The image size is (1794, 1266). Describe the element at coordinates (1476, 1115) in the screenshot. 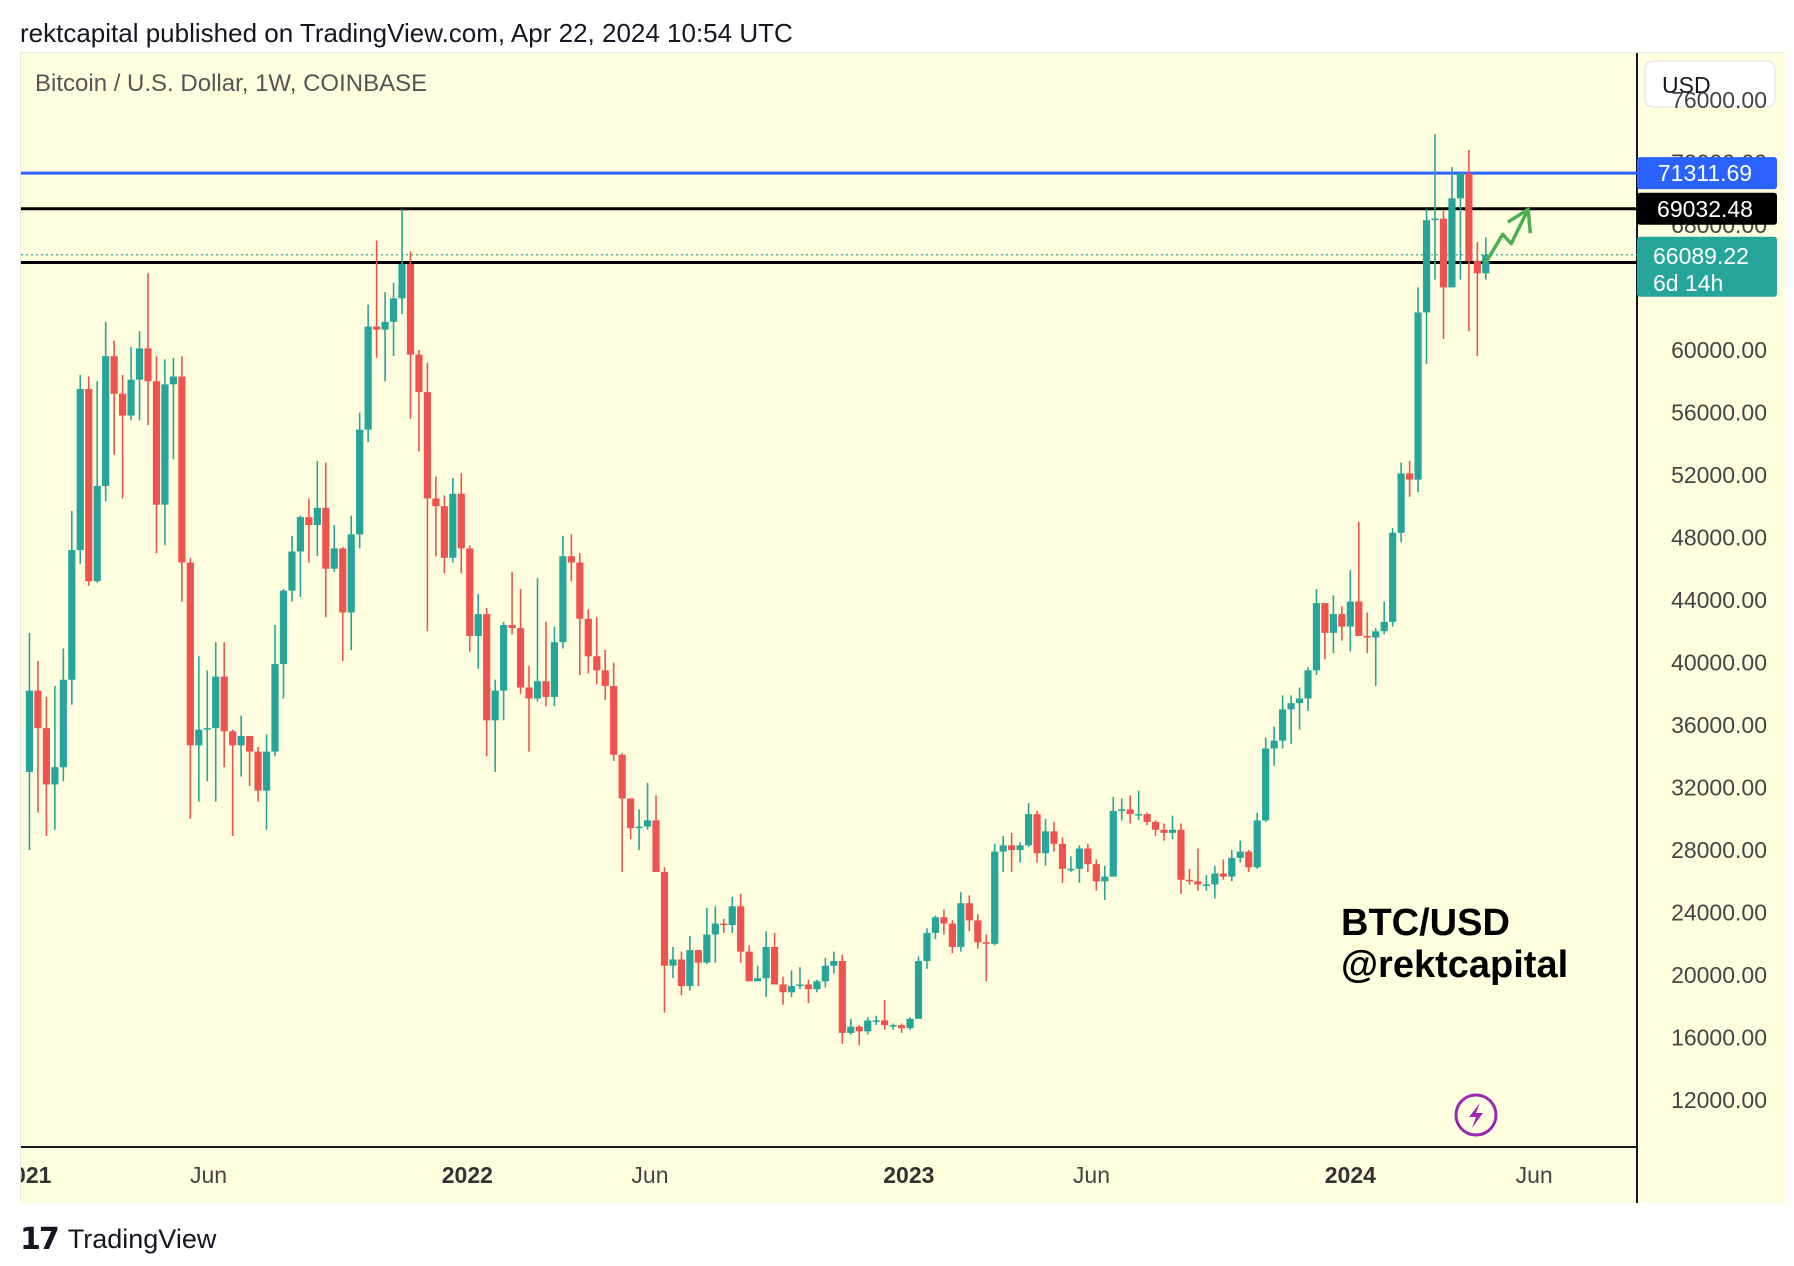

I see `lightning-icon` at that location.